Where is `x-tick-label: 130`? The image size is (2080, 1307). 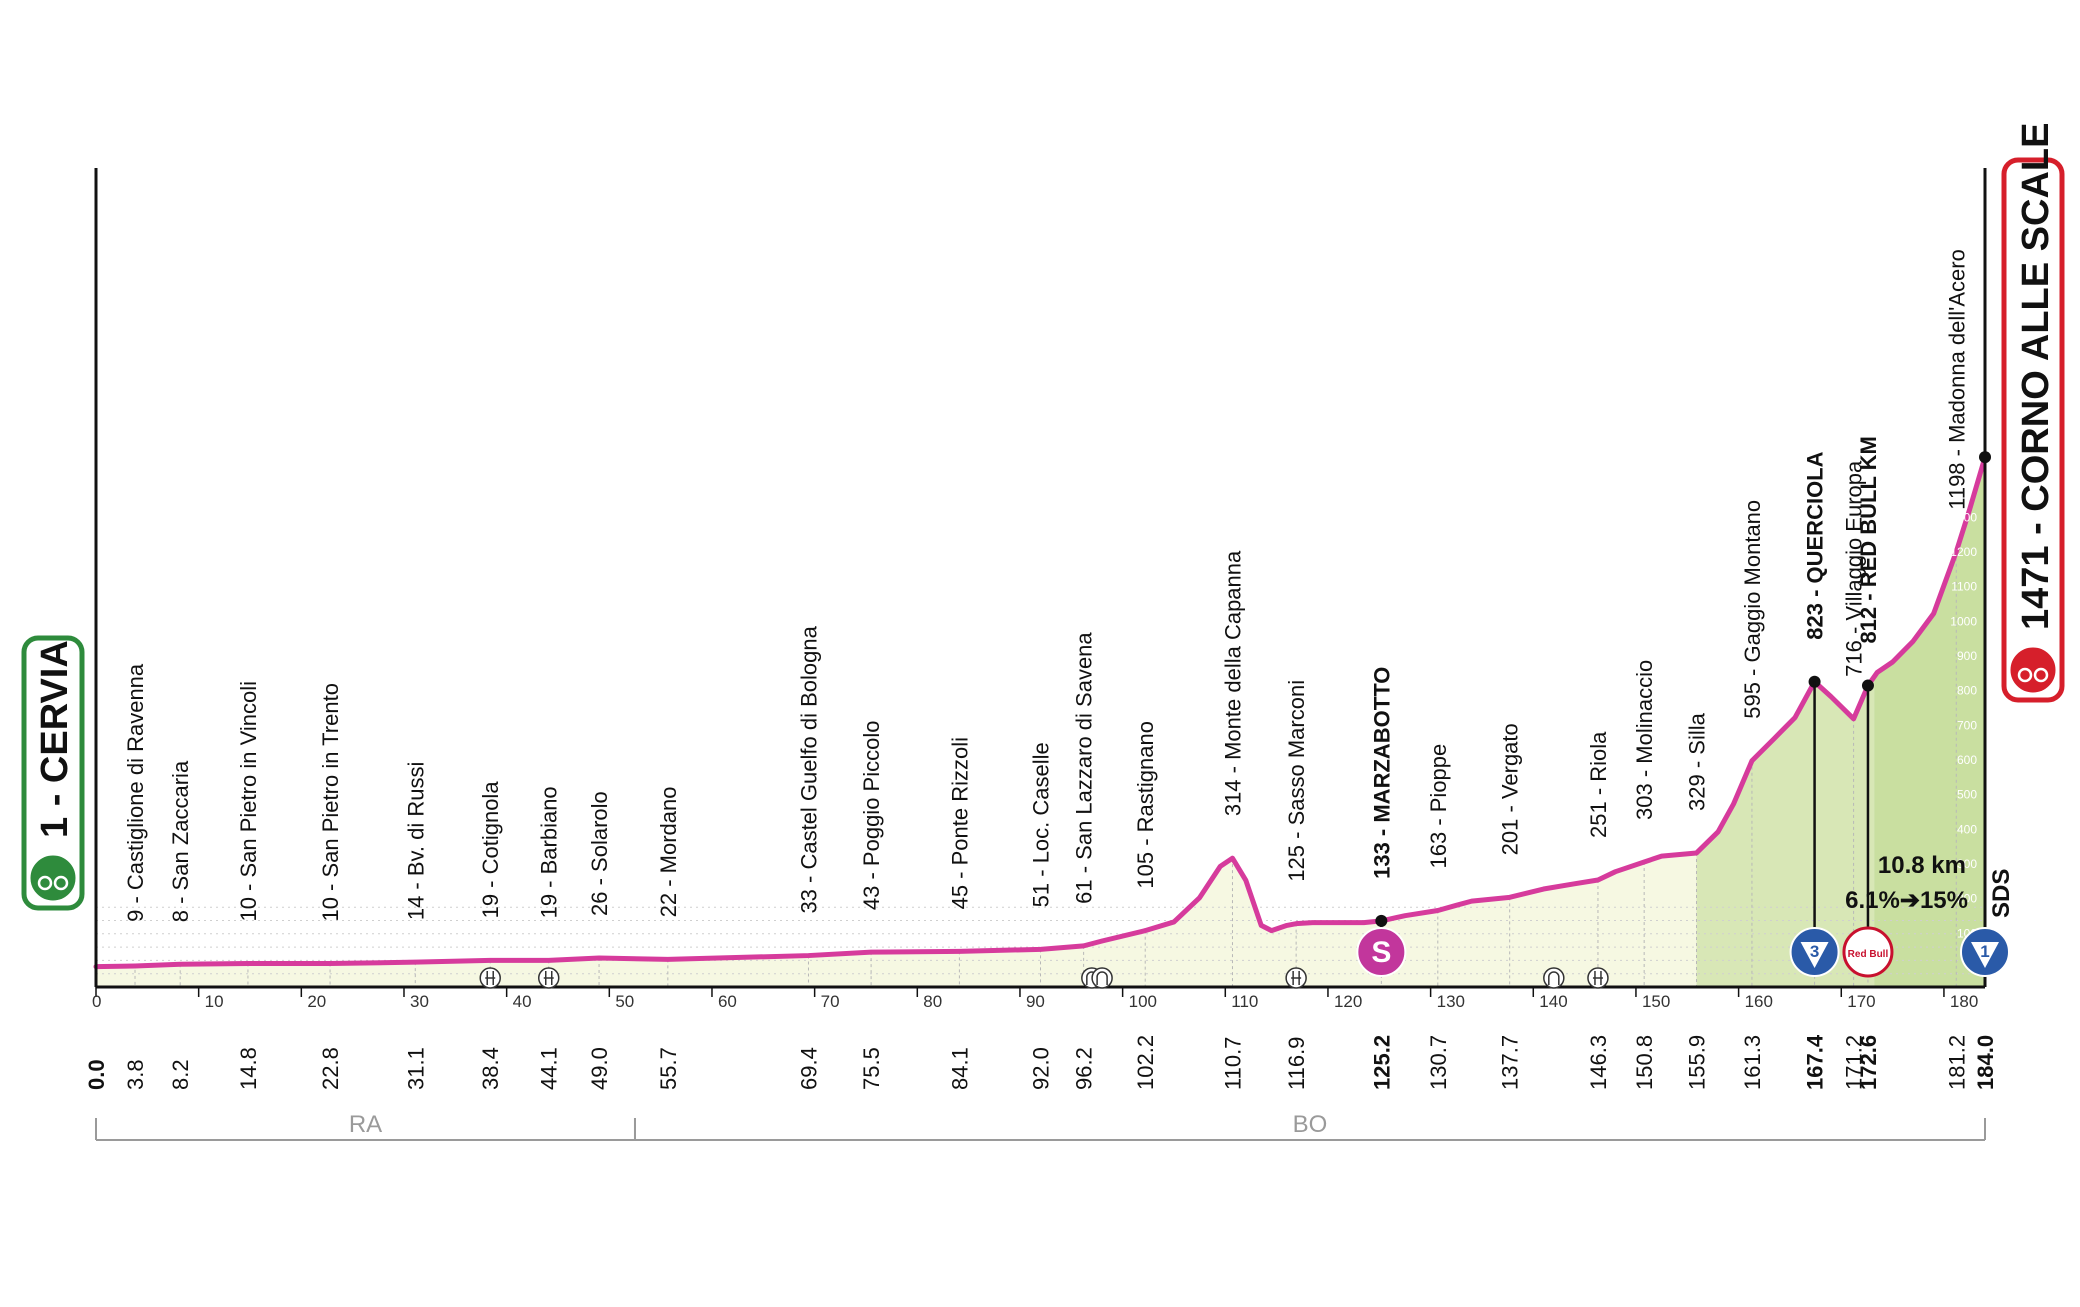
x-tick-label: 130 is located at coordinates (1451, 1001).